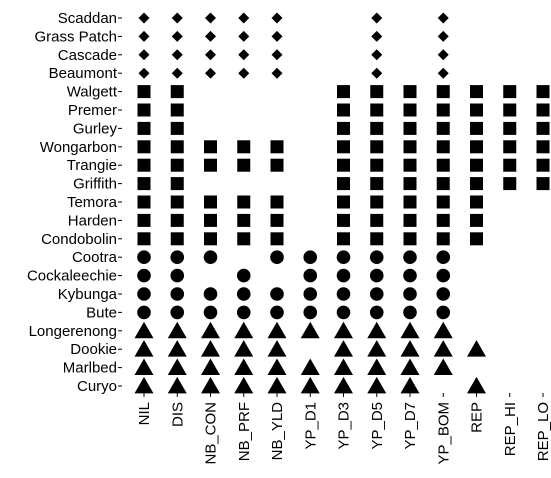 The image size is (551, 478). I want to click on marker-marlbed-yp-d3, so click(343, 367).